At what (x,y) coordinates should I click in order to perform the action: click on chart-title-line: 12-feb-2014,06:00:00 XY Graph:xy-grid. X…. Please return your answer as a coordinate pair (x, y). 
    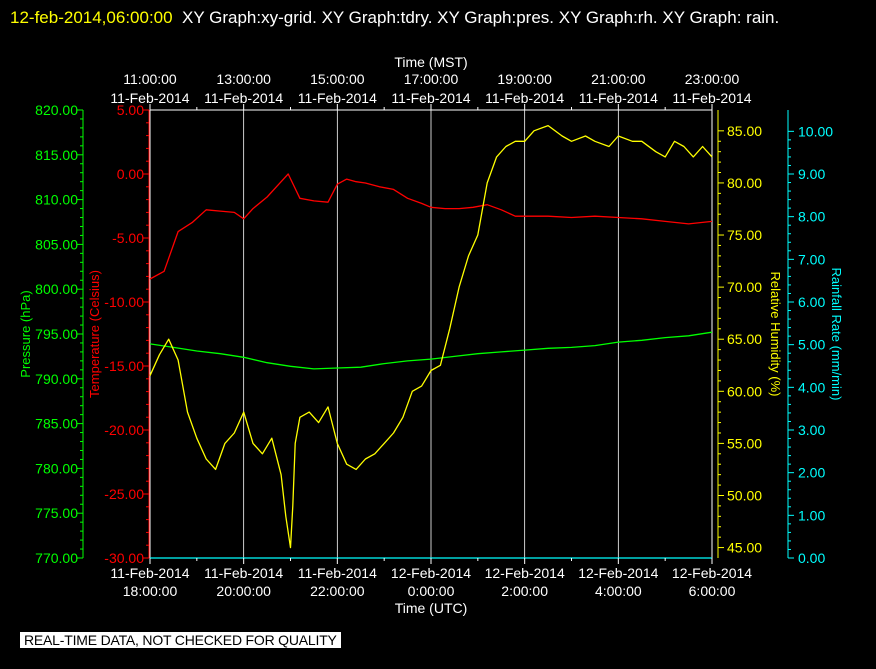
    Looking at the image, I should click on (440, 17).